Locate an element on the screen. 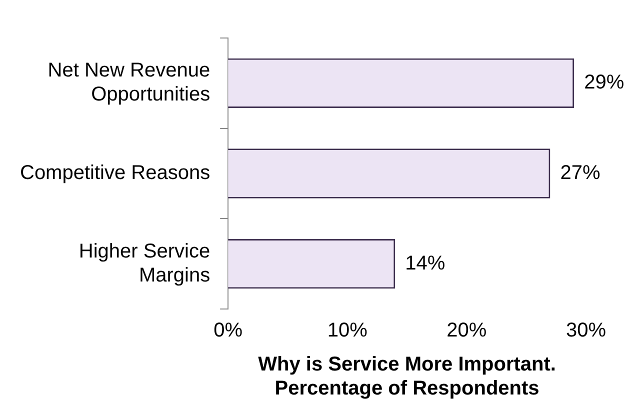  x-tick-label: 10% is located at coordinates (347, 331).